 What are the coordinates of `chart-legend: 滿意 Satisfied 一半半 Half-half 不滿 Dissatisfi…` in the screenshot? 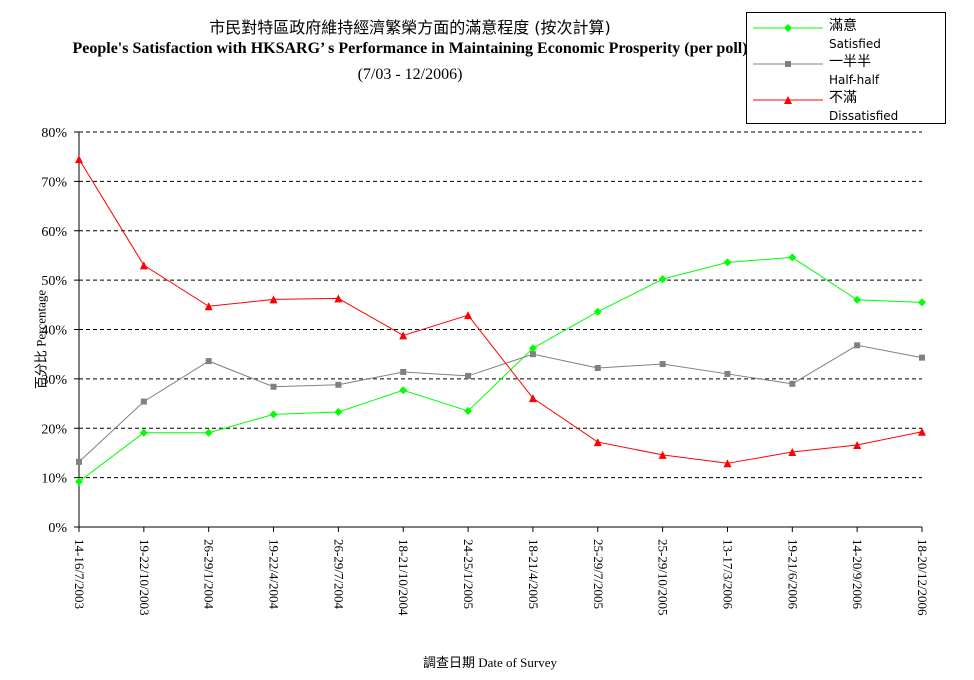 It's located at (846, 68).